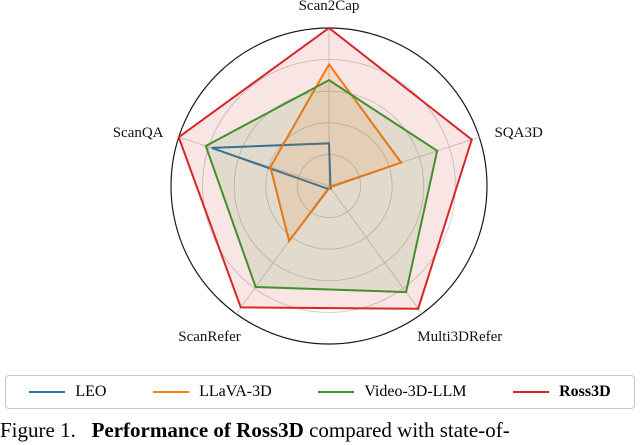  I want to click on caption-suffix: compared with state-of-, so click(409, 430).